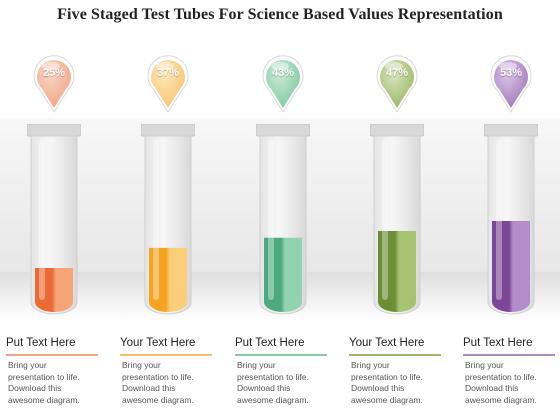  What do you see at coordinates (511, 73) in the screenshot?
I see `percent-label: 53%` at bounding box center [511, 73].